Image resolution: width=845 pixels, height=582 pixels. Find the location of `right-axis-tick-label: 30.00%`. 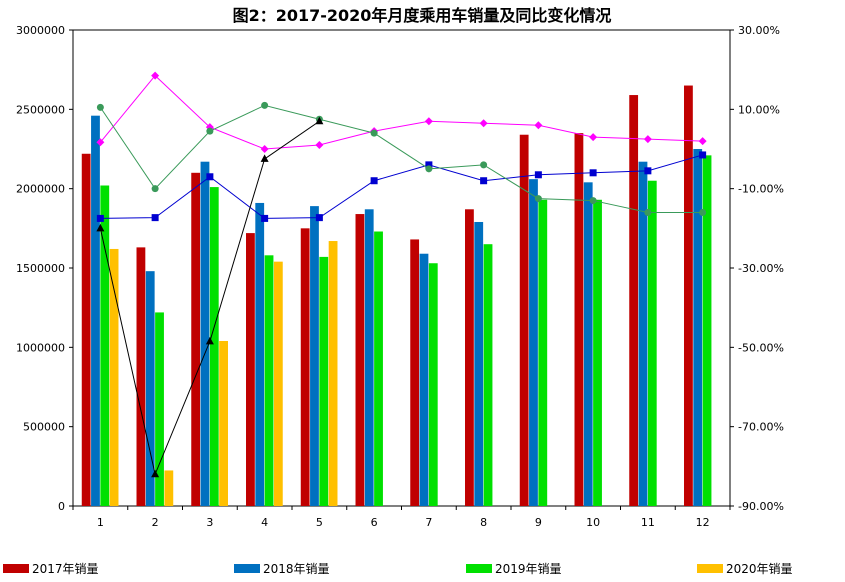

right-axis-tick-label: 30.00% is located at coordinates (759, 30).